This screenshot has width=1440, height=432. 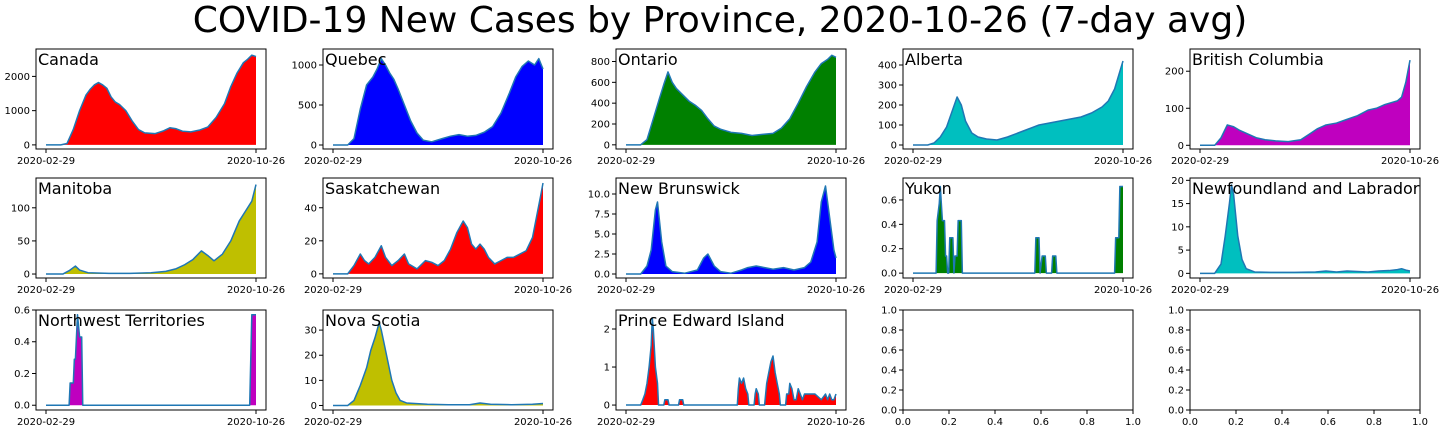 I want to click on y-tick-label: 50, so click(x=23, y=241).